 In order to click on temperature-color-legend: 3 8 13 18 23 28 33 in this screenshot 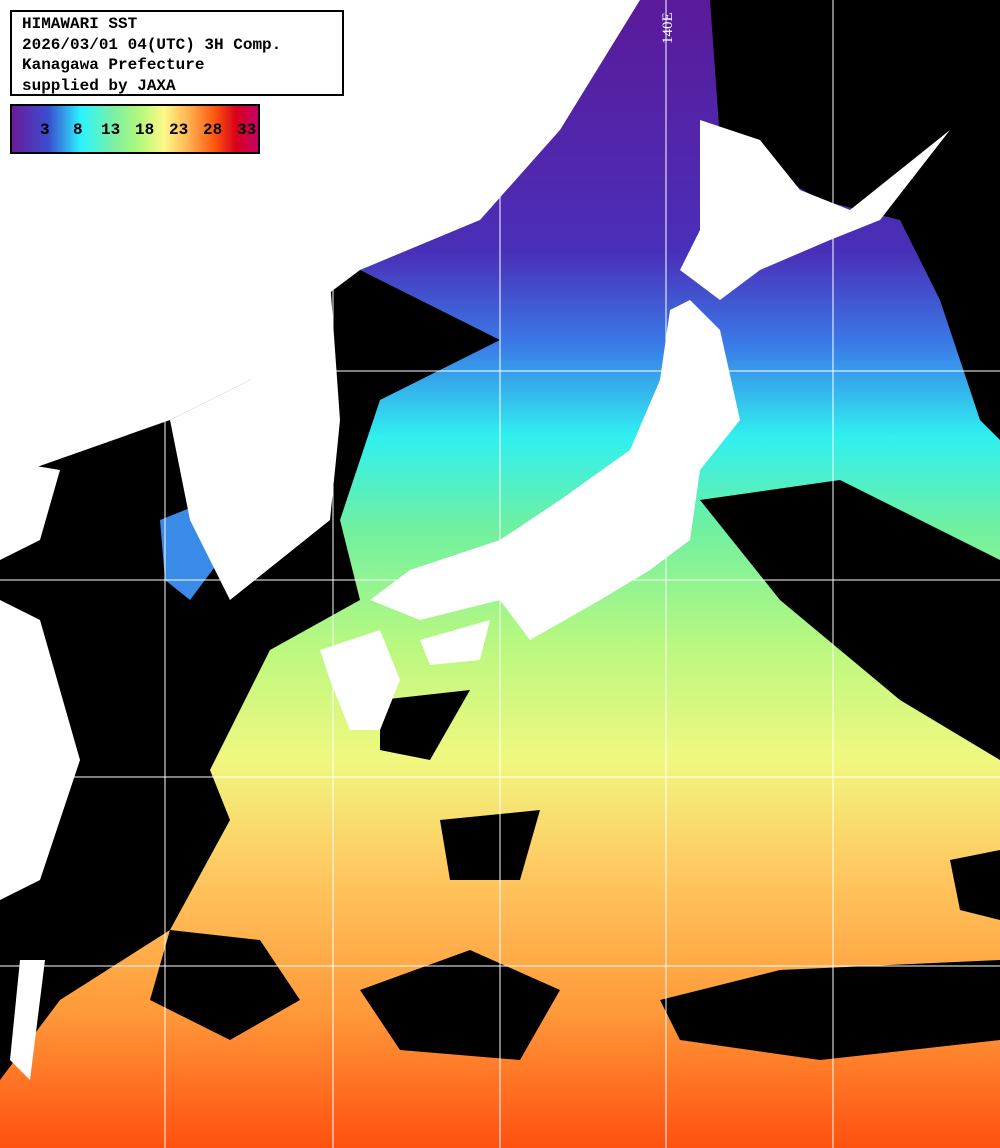, I will do `click(135, 129)`.